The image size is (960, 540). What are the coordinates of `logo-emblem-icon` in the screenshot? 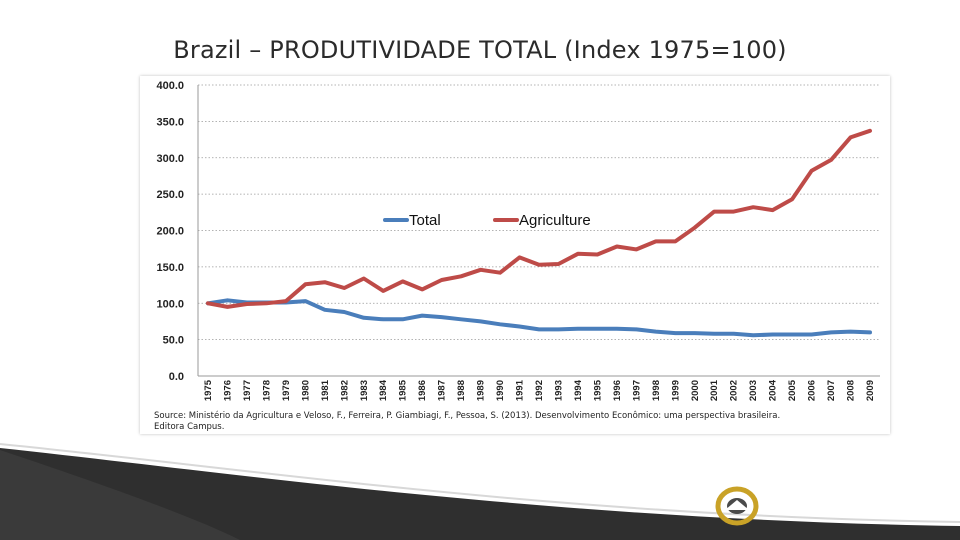 It's located at (737, 506).